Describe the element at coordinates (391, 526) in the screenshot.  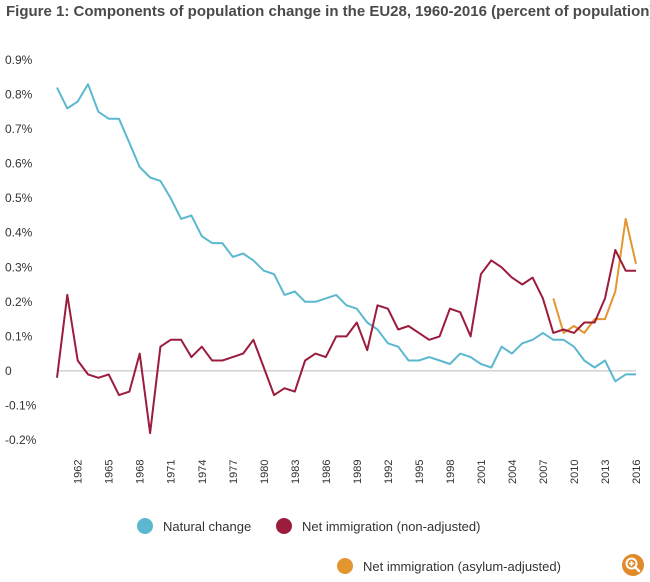
I see `legend-label-1: Net immigration (non-adjusted)` at that location.